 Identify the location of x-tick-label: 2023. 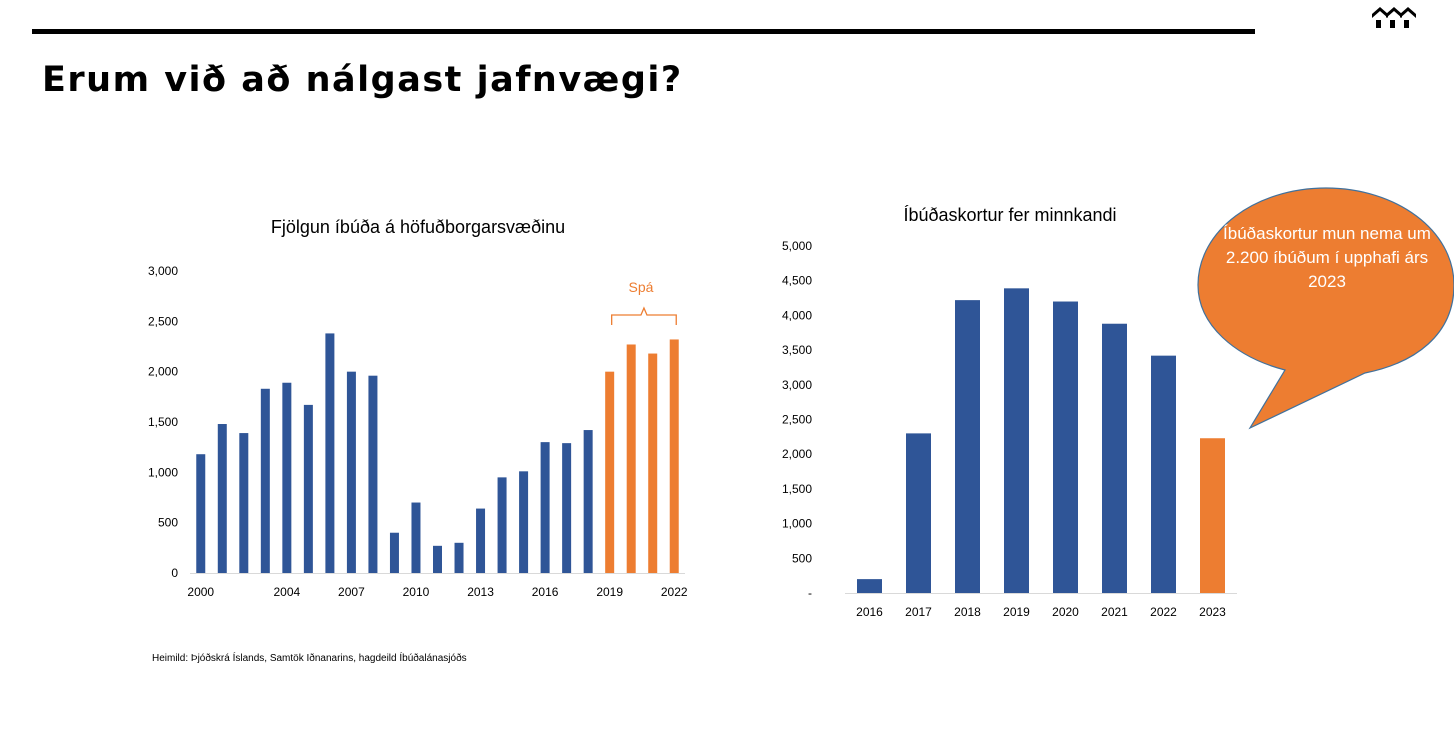
(1212, 612).